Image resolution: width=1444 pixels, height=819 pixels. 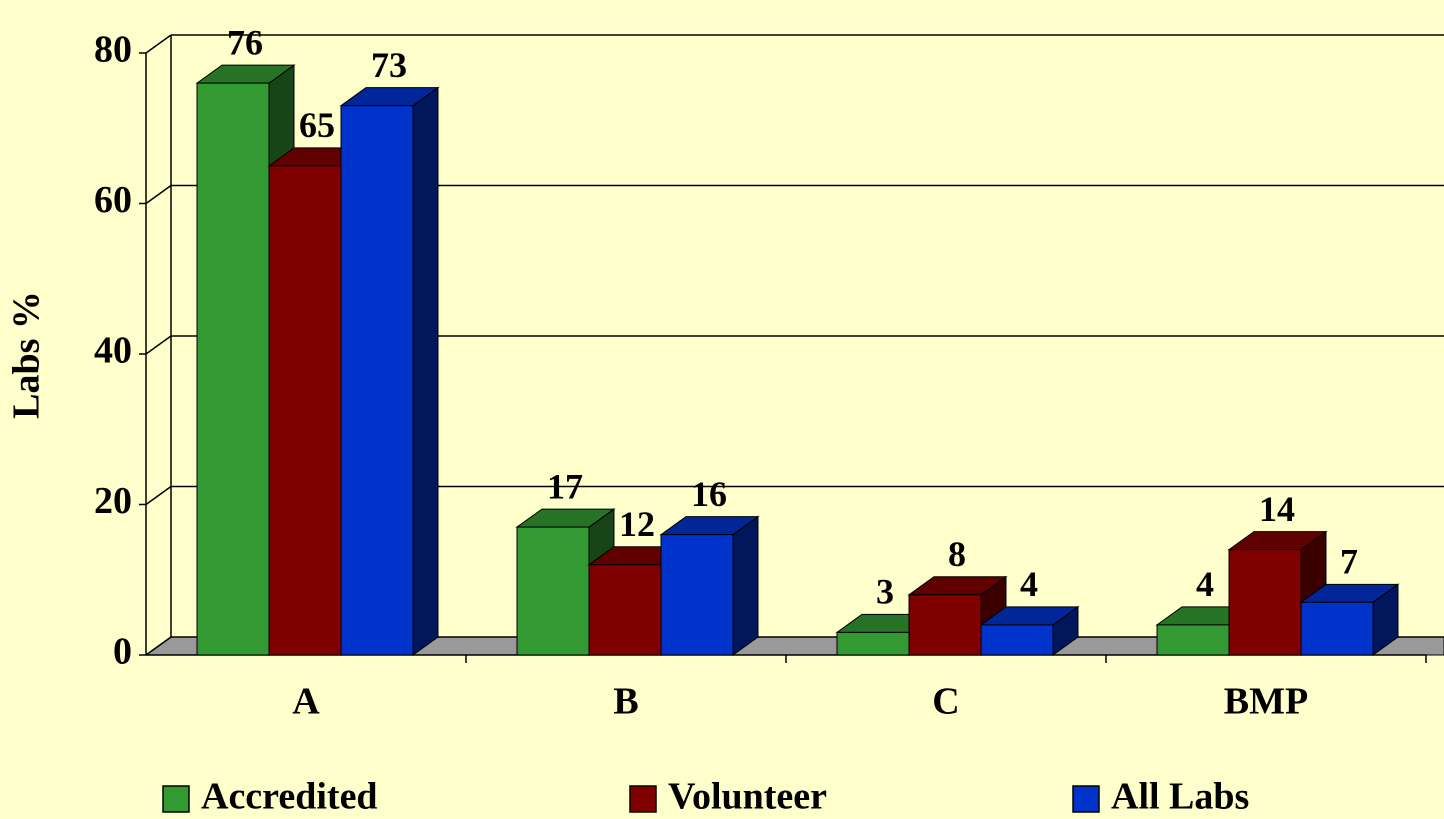 What do you see at coordinates (709, 494) in the screenshot?
I see `data-label: 16` at bounding box center [709, 494].